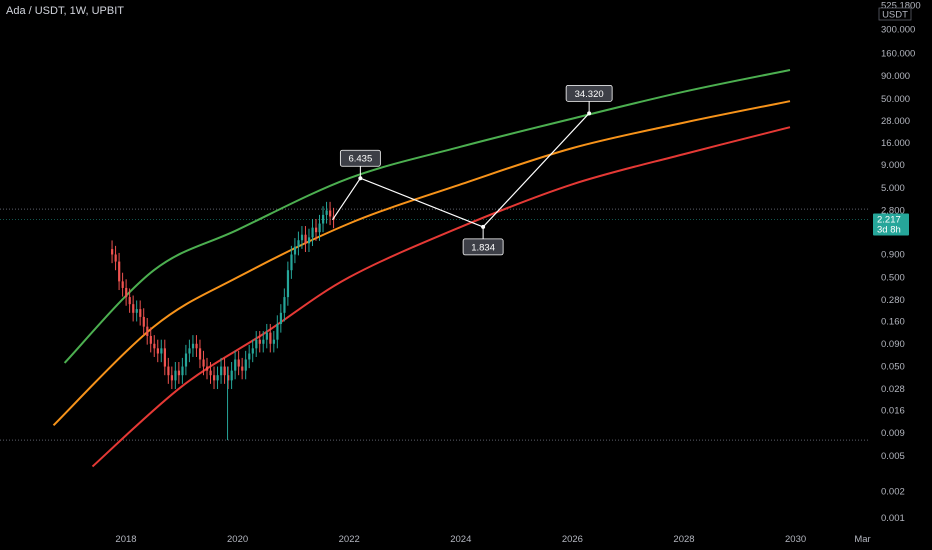  I want to click on last-price-tag, so click(891, 224).